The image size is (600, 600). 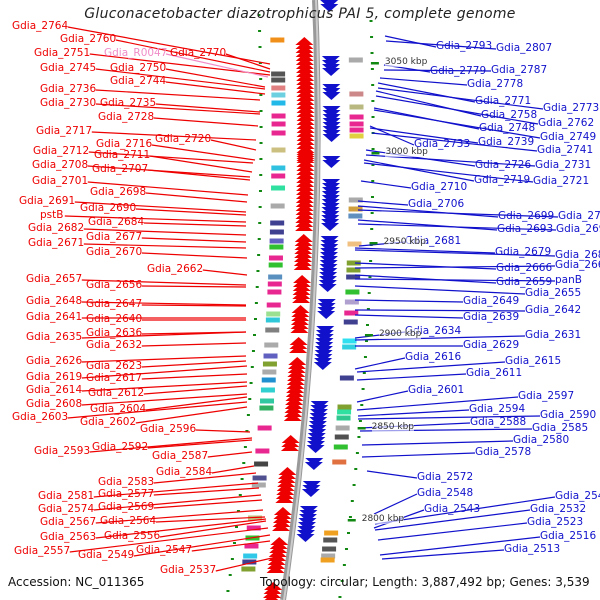 What do you see at coordinates (114, 304) in the screenshot?
I see `left-gene-label: Gdia_2647` at bounding box center [114, 304].